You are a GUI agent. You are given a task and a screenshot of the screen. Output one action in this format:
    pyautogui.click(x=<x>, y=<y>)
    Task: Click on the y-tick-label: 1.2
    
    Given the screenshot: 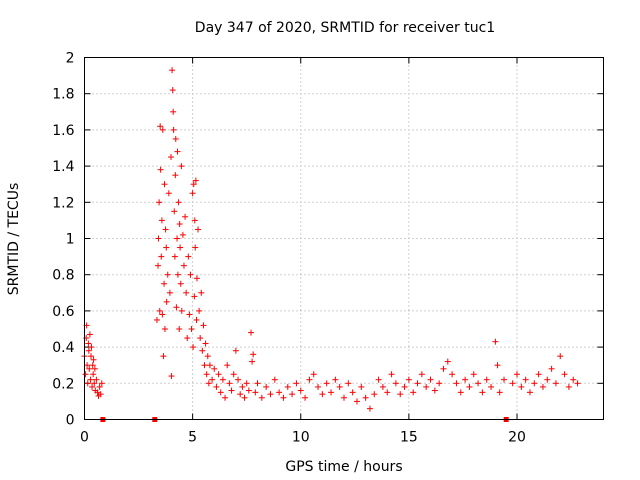 What is the action you would take?
    pyautogui.click(x=63, y=203)
    